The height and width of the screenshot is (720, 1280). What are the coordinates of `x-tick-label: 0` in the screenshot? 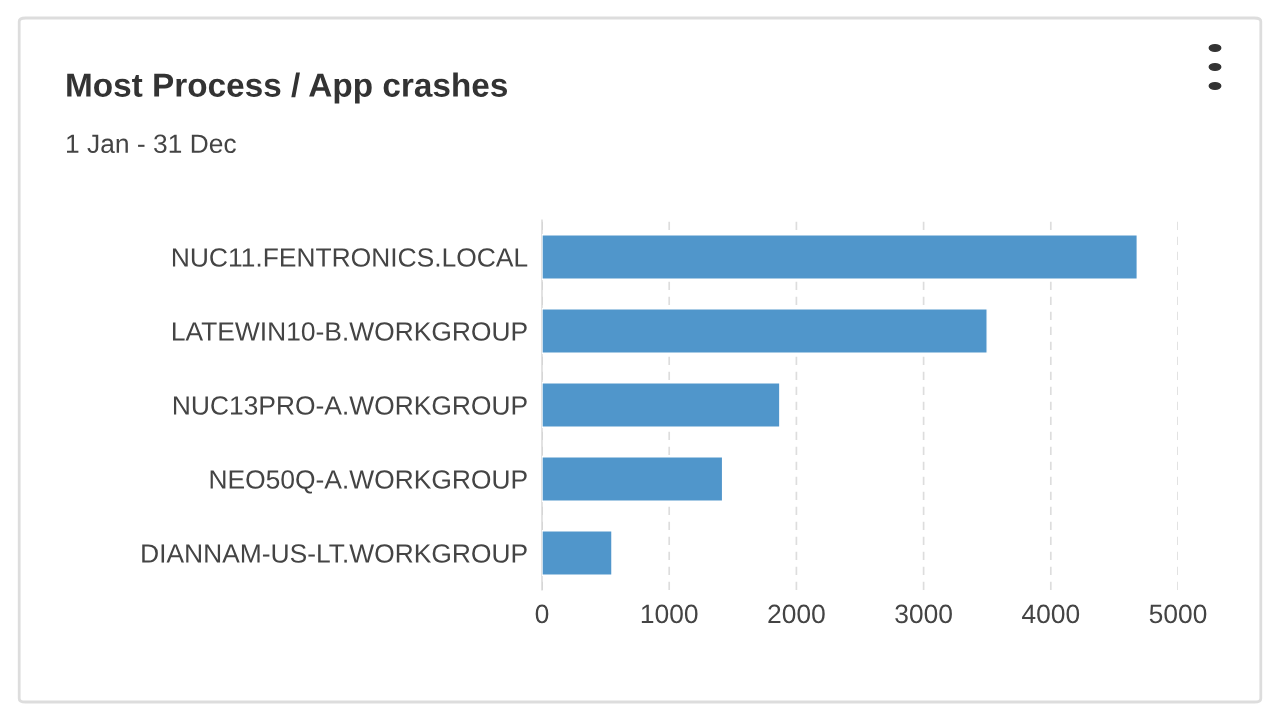 It's located at (542, 614).